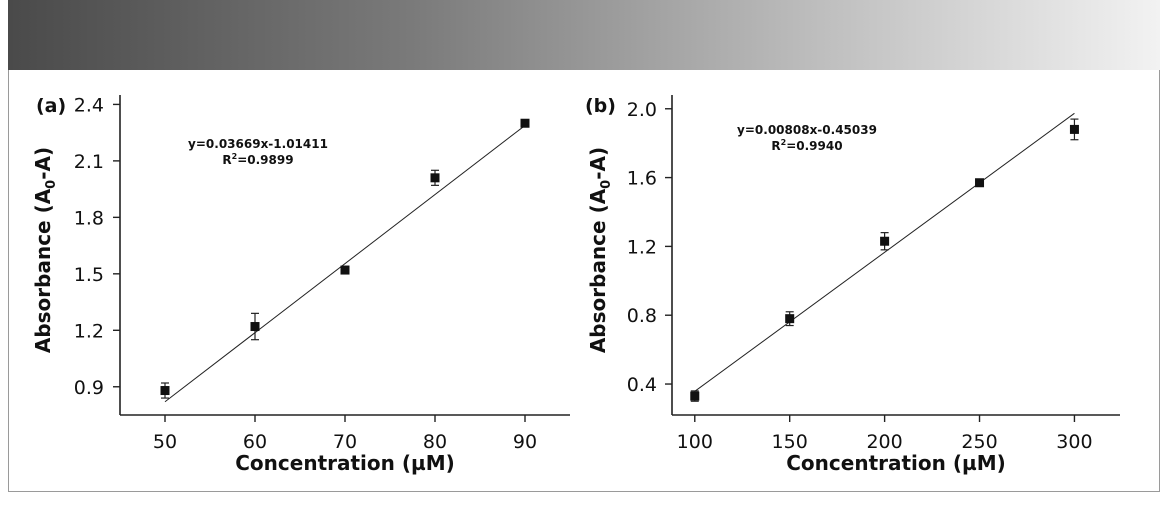  Describe the element at coordinates (584, 35) in the screenshot. I see `header-banner` at that location.